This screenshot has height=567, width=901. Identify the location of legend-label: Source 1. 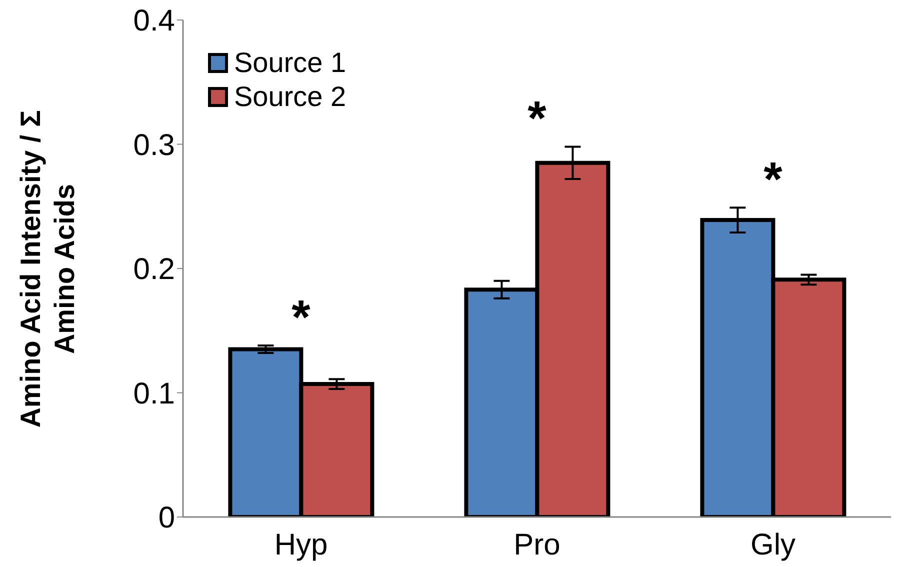
(290, 63).